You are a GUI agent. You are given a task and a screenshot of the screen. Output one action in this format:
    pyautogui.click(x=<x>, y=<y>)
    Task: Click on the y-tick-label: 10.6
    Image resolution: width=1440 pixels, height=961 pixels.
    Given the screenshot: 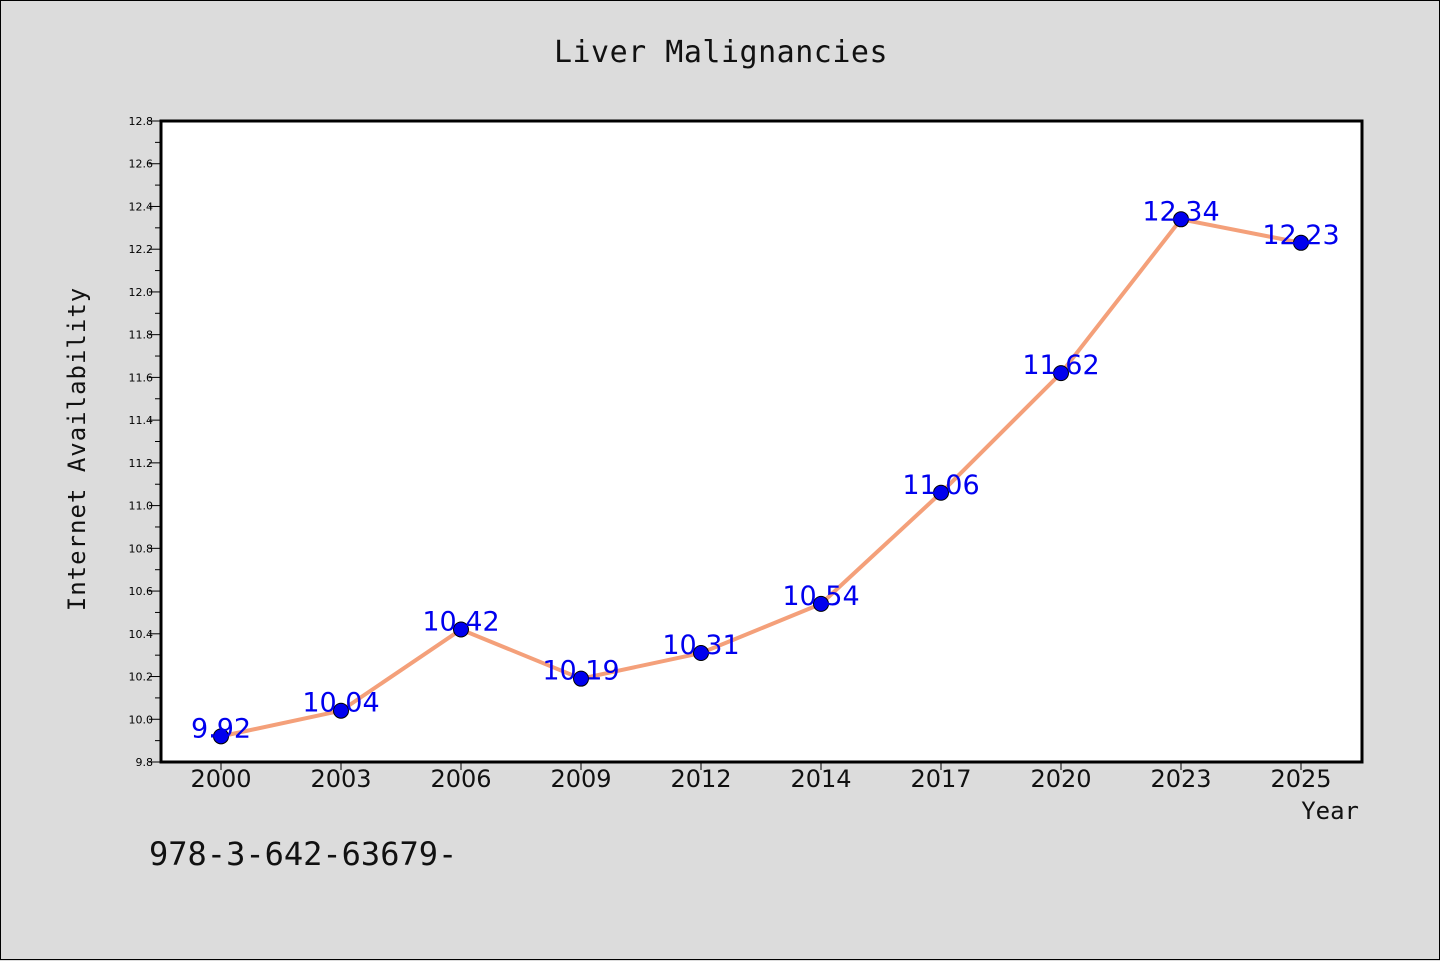 What is the action you would take?
    pyautogui.click(x=141, y=591)
    